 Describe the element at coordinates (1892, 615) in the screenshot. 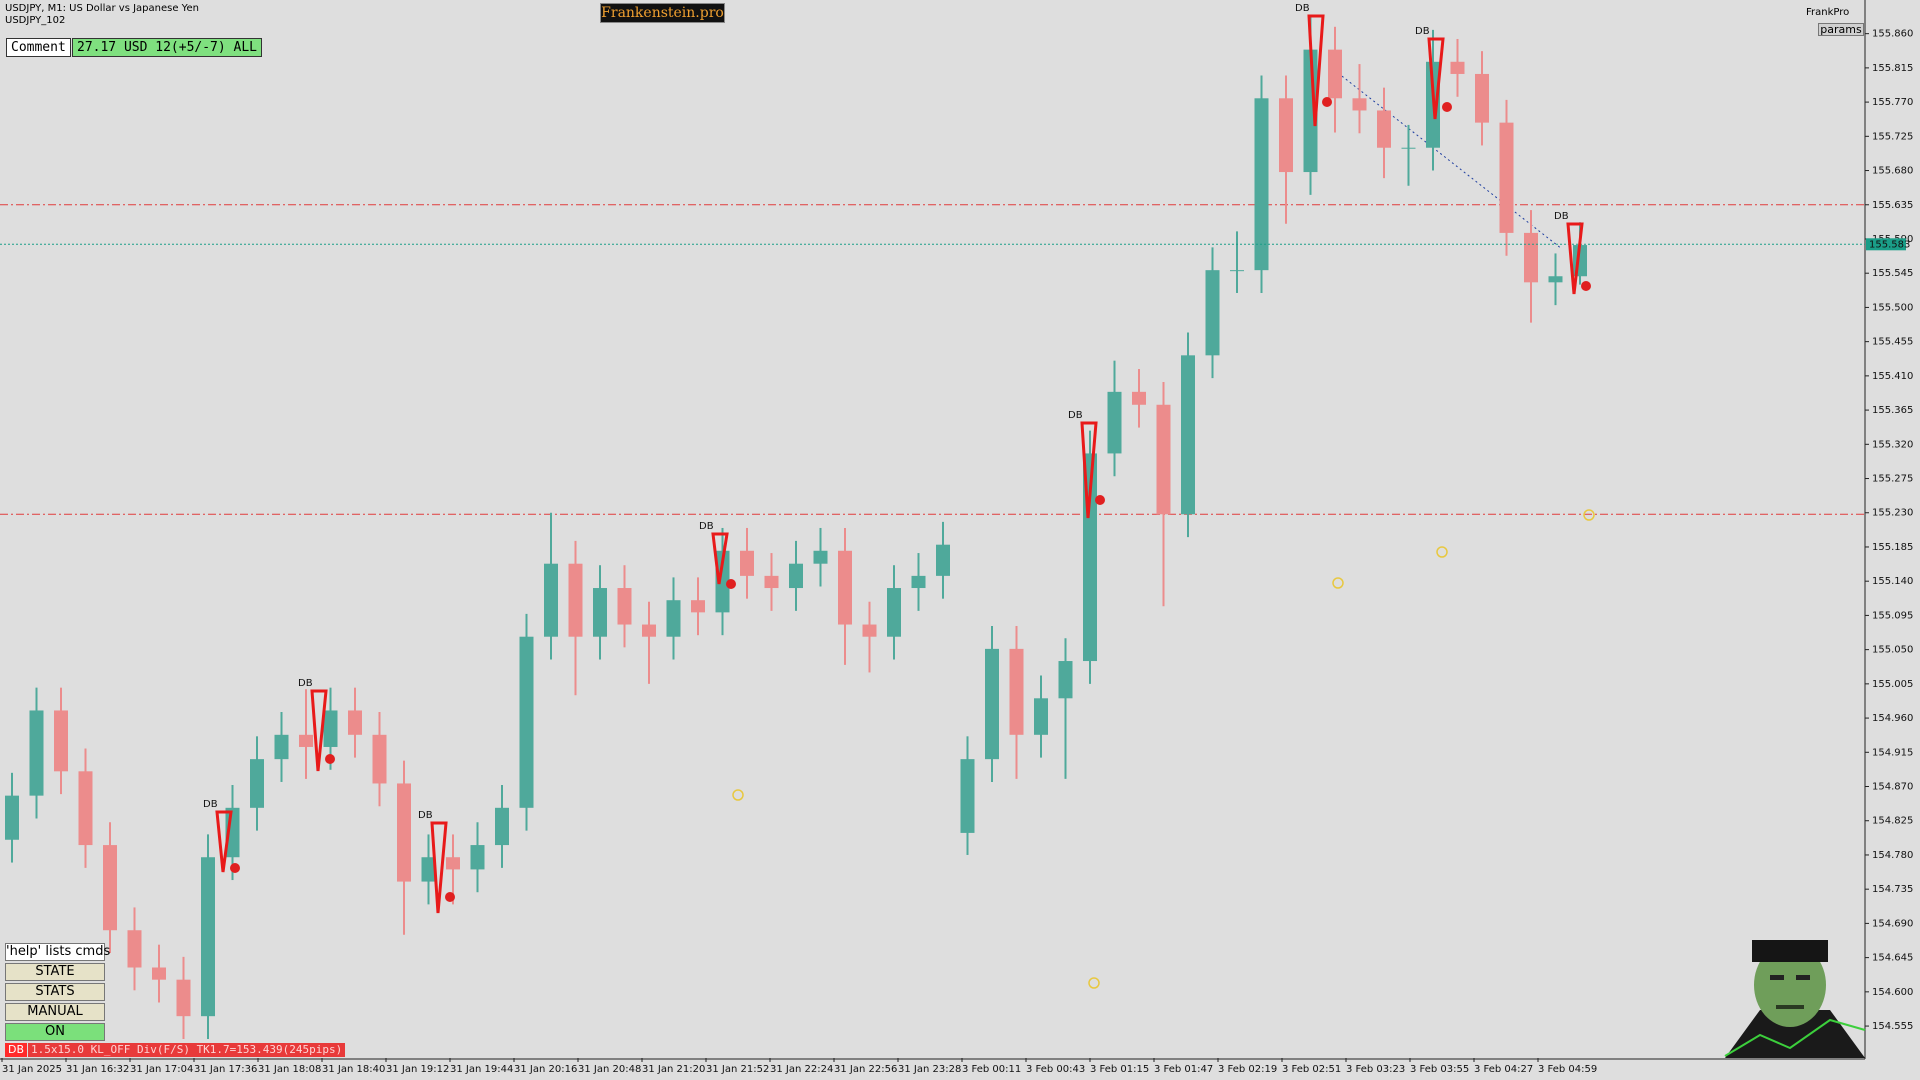

I see `y-tick-label: 155.095` at that location.